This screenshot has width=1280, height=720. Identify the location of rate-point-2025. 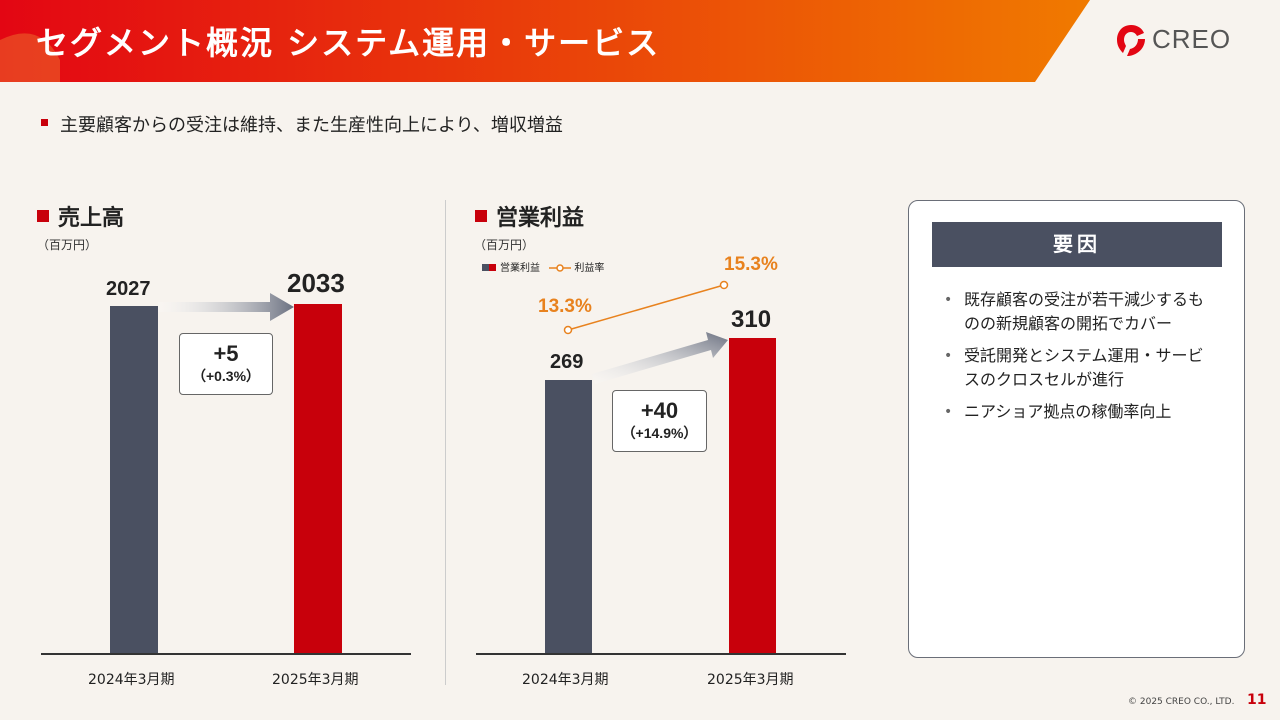
(724, 285).